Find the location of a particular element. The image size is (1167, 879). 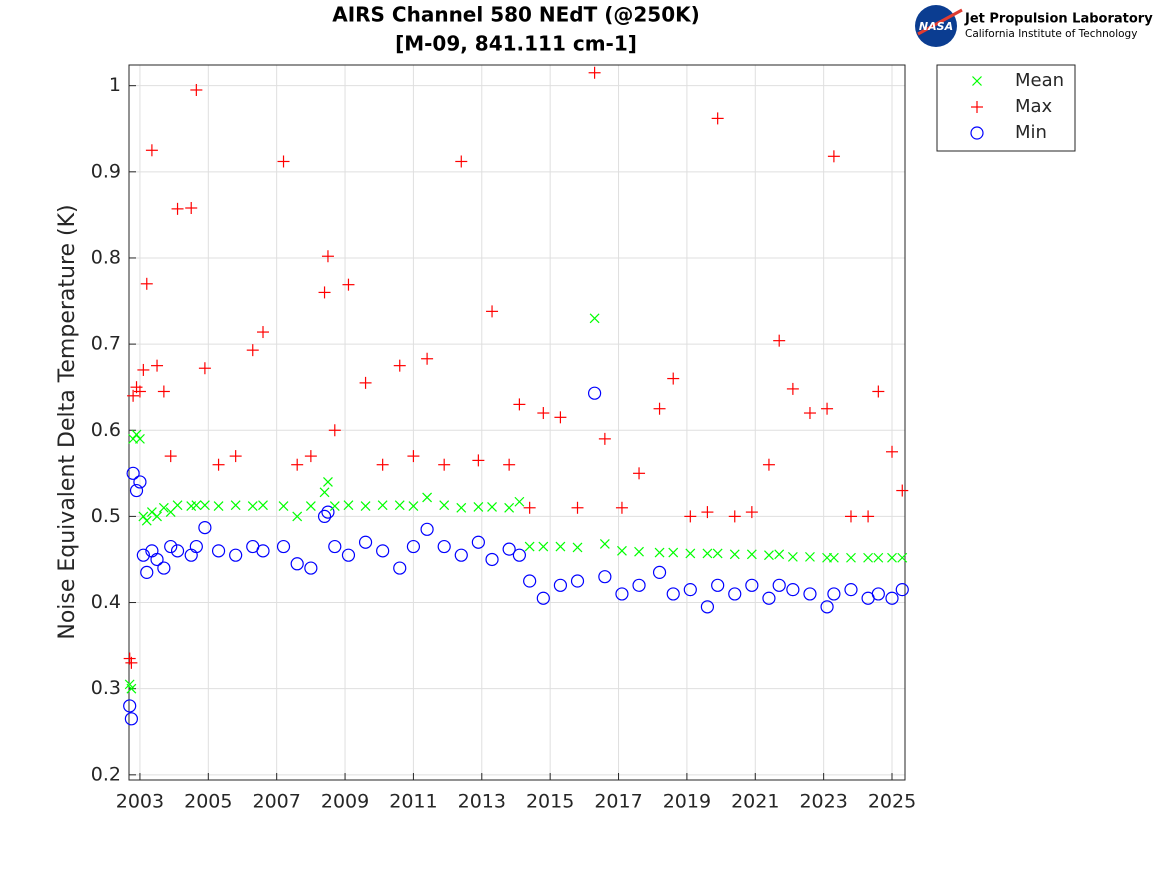

y-tick-label: 0.3 is located at coordinates (106, 688).